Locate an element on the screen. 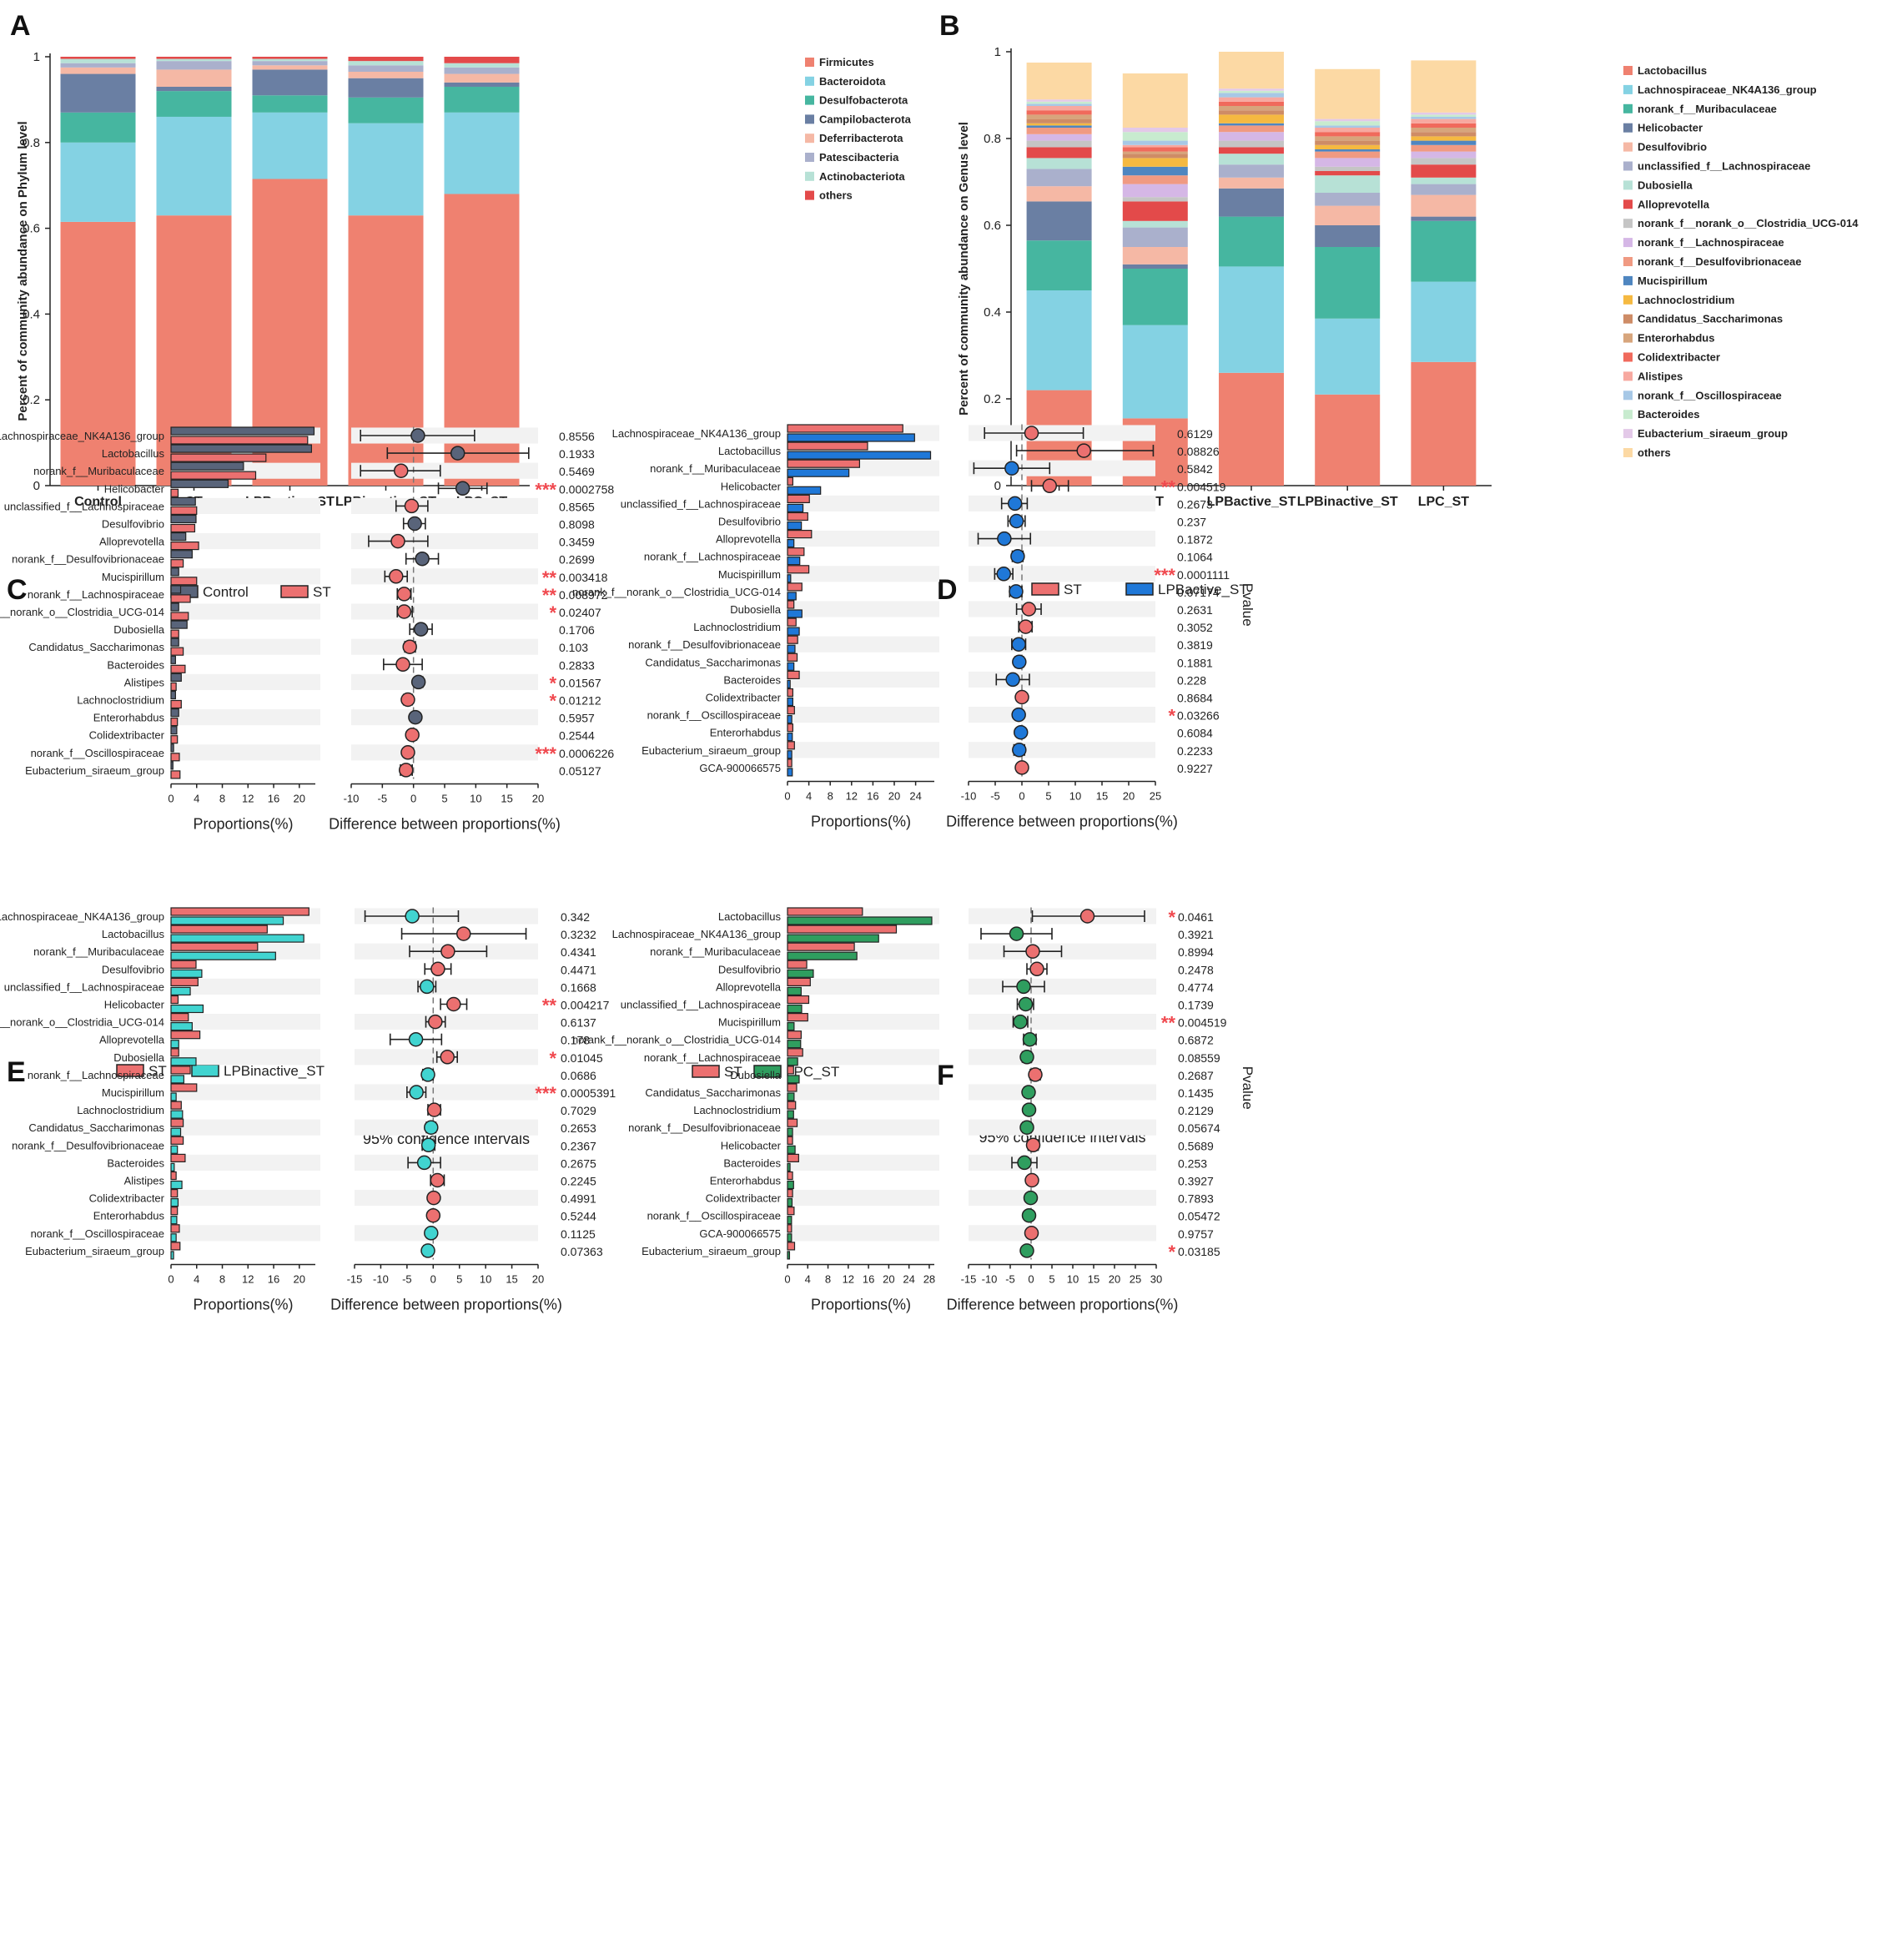 This screenshot has height=1960, width=1892. p-value: 0.6084 is located at coordinates (1195, 733).